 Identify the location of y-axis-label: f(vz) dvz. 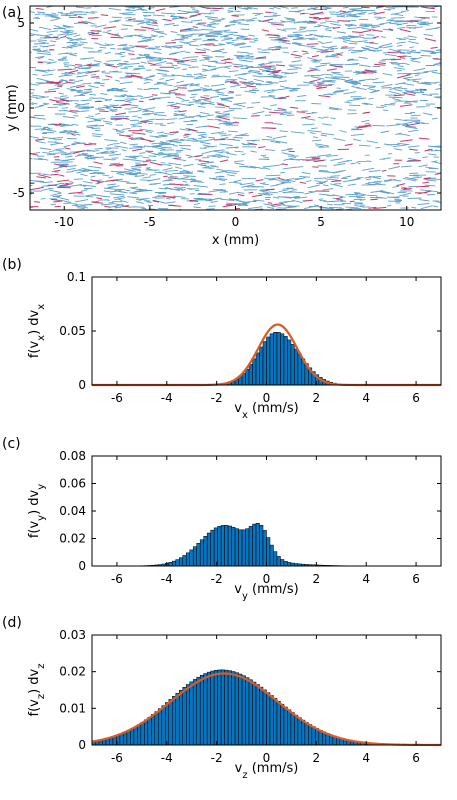
(37, 690).